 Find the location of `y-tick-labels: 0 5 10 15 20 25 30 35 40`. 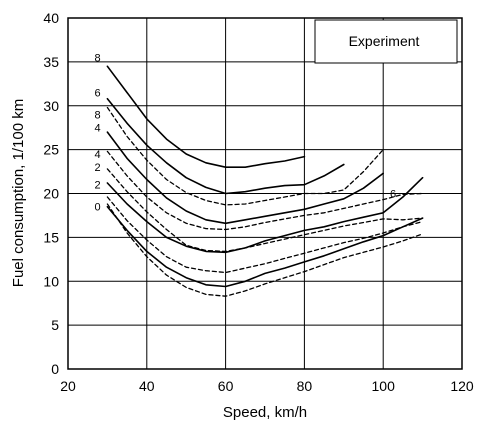

y-tick-labels: 0 5 10 15 20 25 30 35 40 is located at coordinates (51, 193).